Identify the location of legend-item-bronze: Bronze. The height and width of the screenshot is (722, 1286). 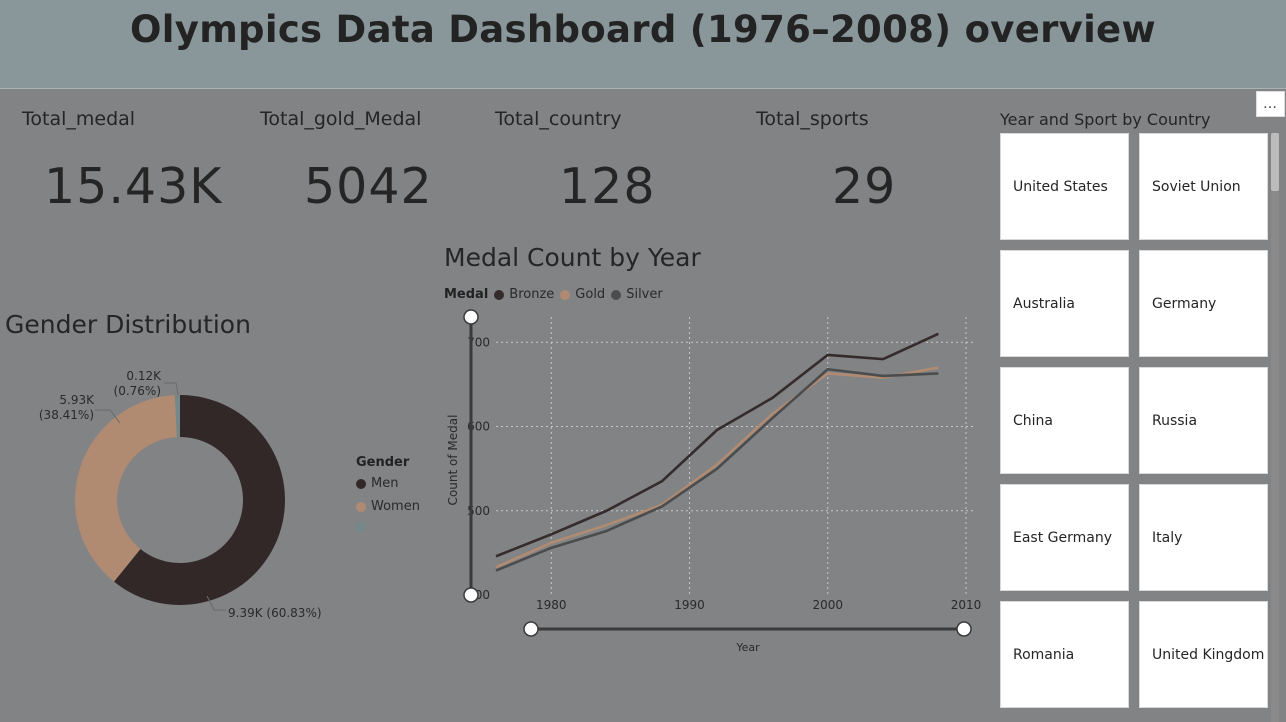
(524, 294).